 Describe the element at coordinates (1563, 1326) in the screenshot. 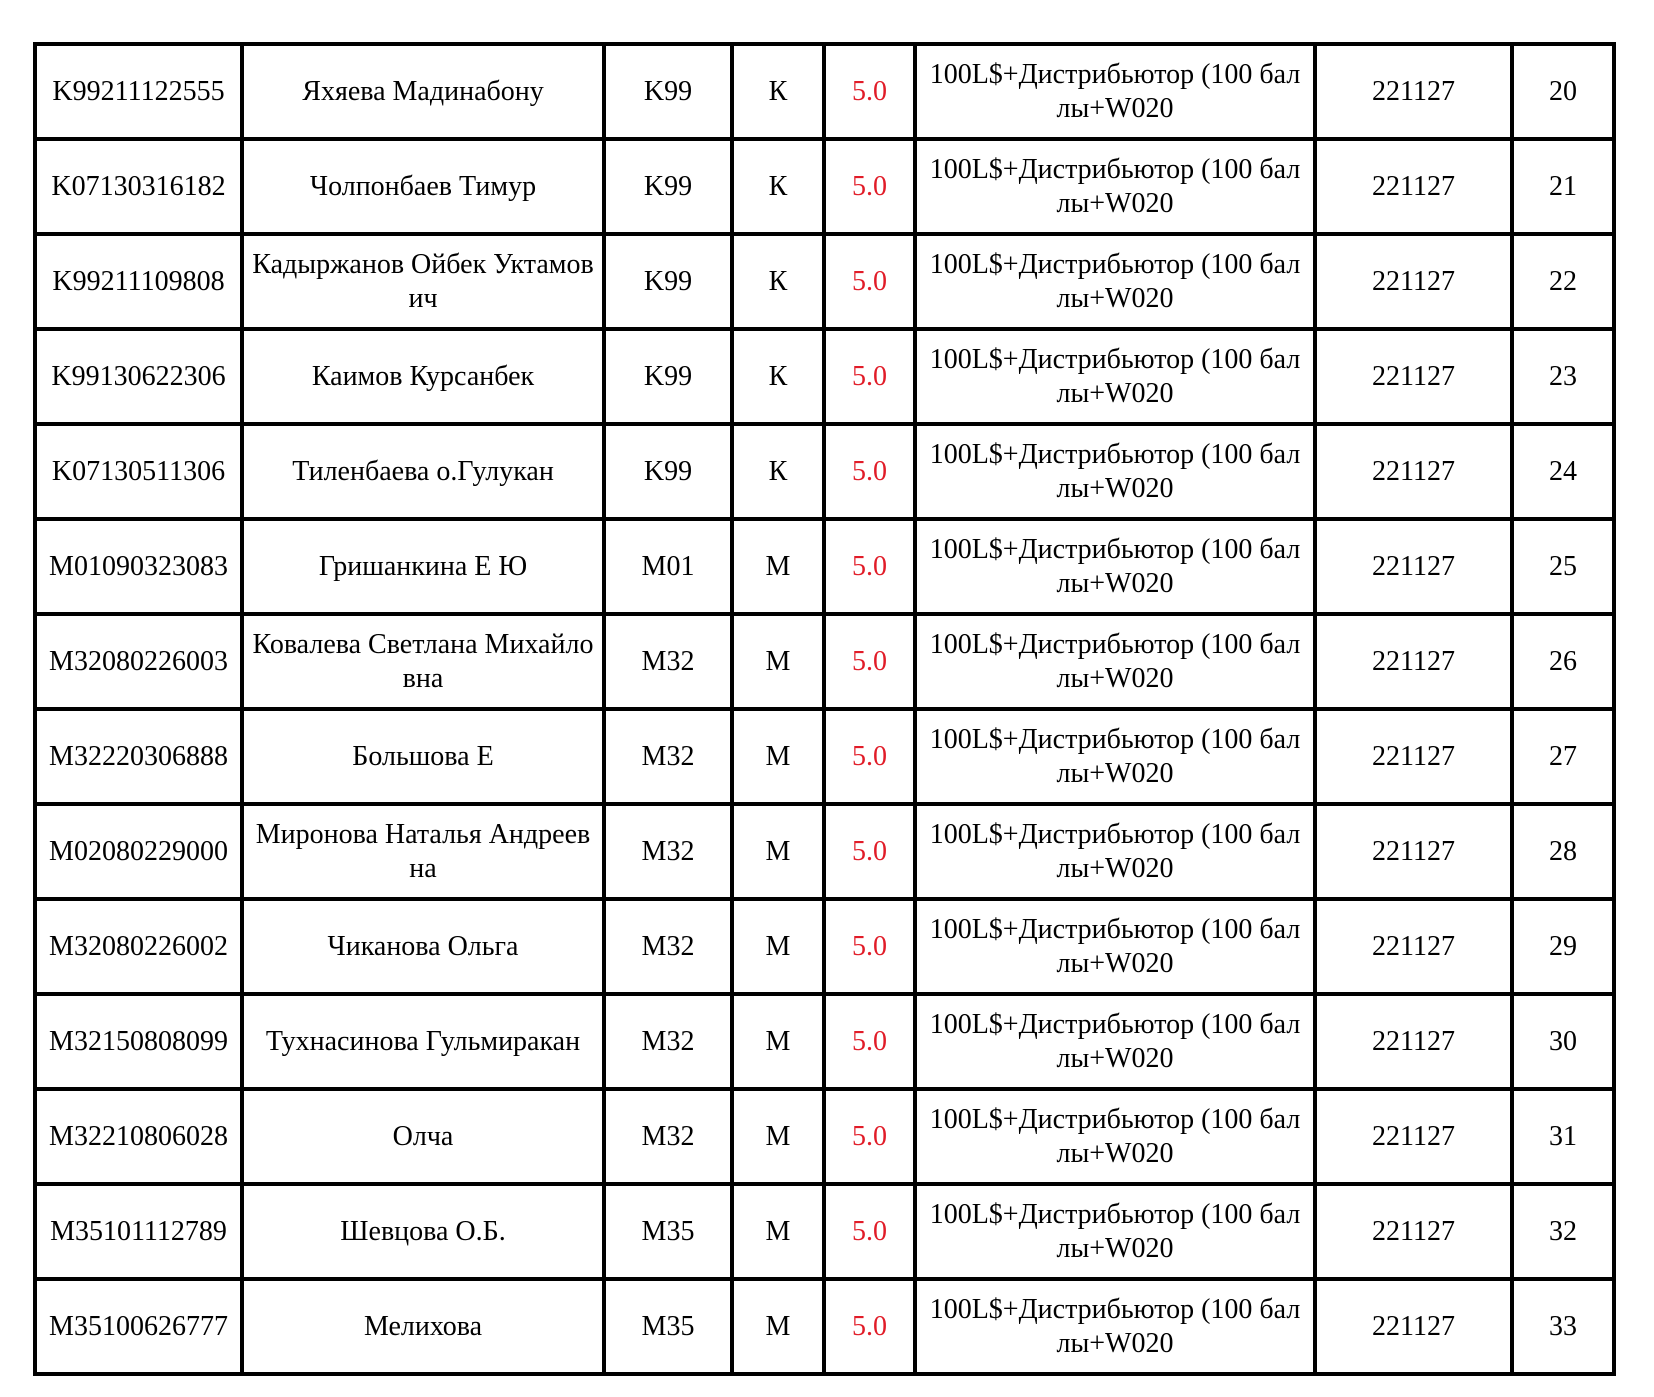

I see `cell-row-number: 33` at that location.